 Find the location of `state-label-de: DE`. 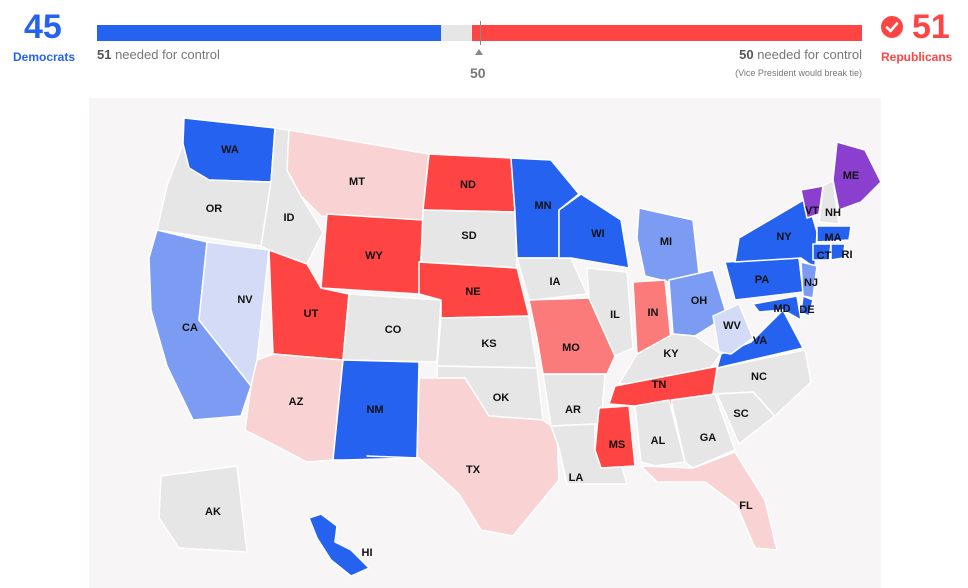

state-label-de: DE is located at coordinates (807, 310).